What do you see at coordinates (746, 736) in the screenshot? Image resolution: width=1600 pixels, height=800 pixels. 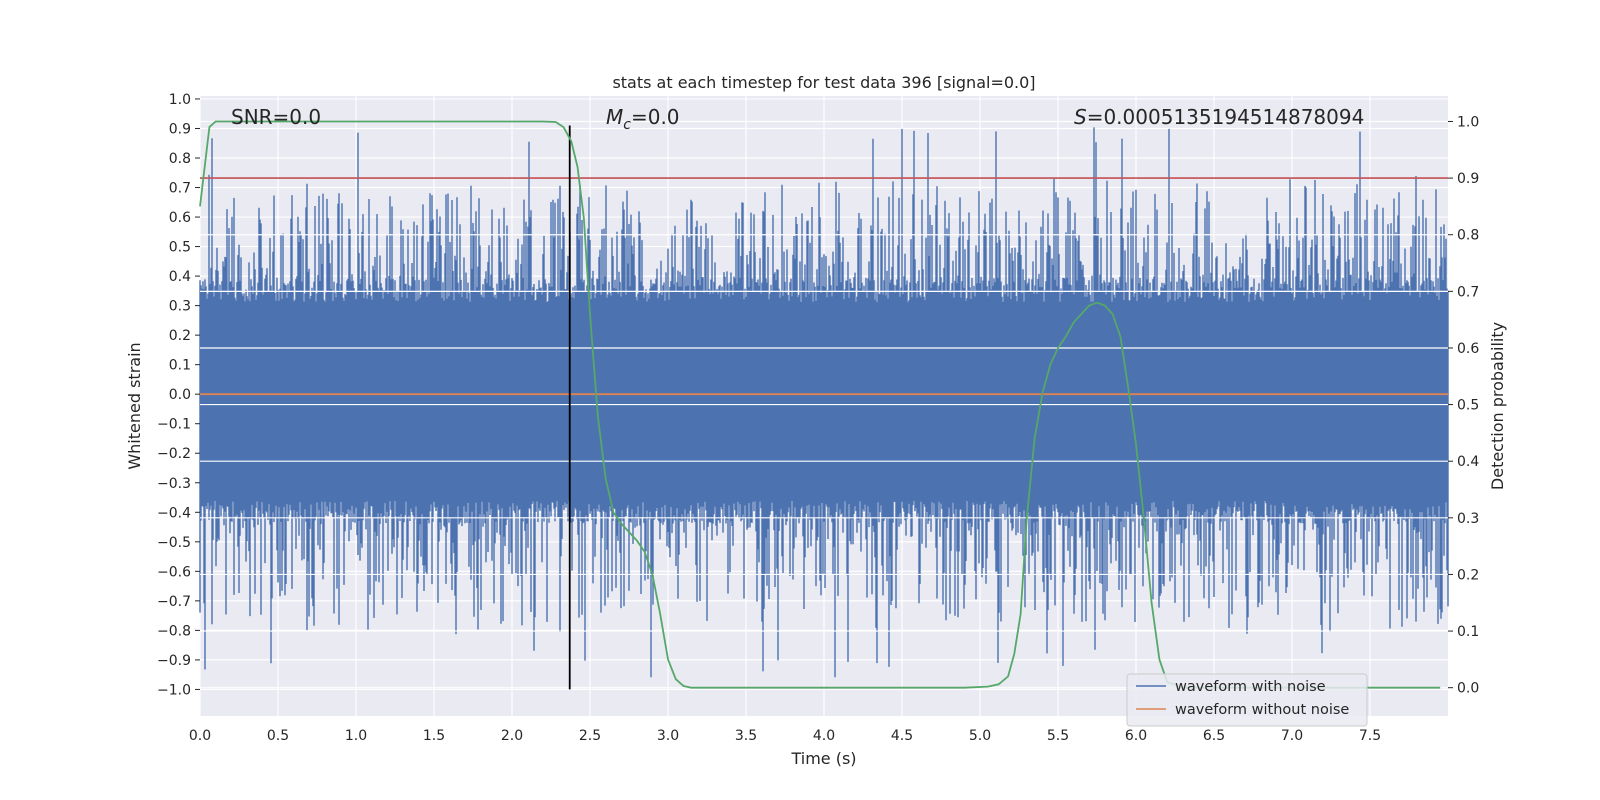 I see `x-tick-label: 3.5` at bounding box center [746, 736].